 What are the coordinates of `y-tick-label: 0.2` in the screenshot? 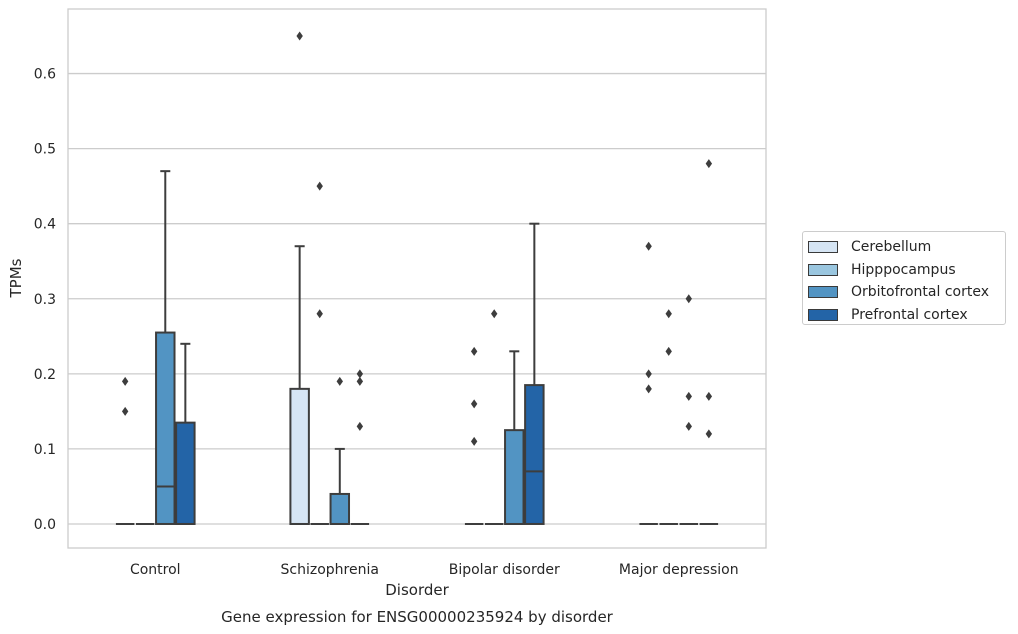 It's located at (45, 375).